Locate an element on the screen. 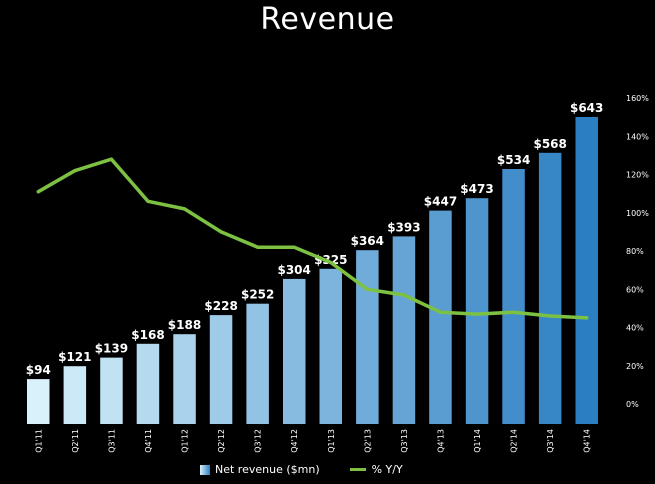  bar-Q3'12 is located at coordinates (257, 363).